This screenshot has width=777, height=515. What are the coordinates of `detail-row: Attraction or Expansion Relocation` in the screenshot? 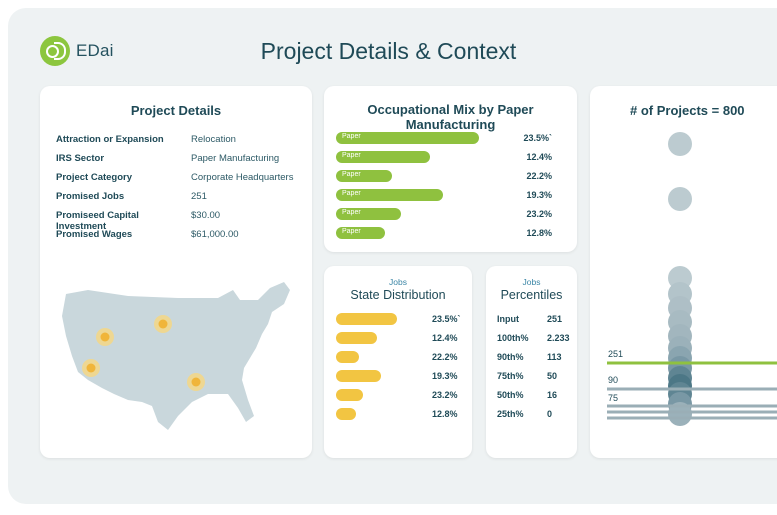 It's located at (146, 139).